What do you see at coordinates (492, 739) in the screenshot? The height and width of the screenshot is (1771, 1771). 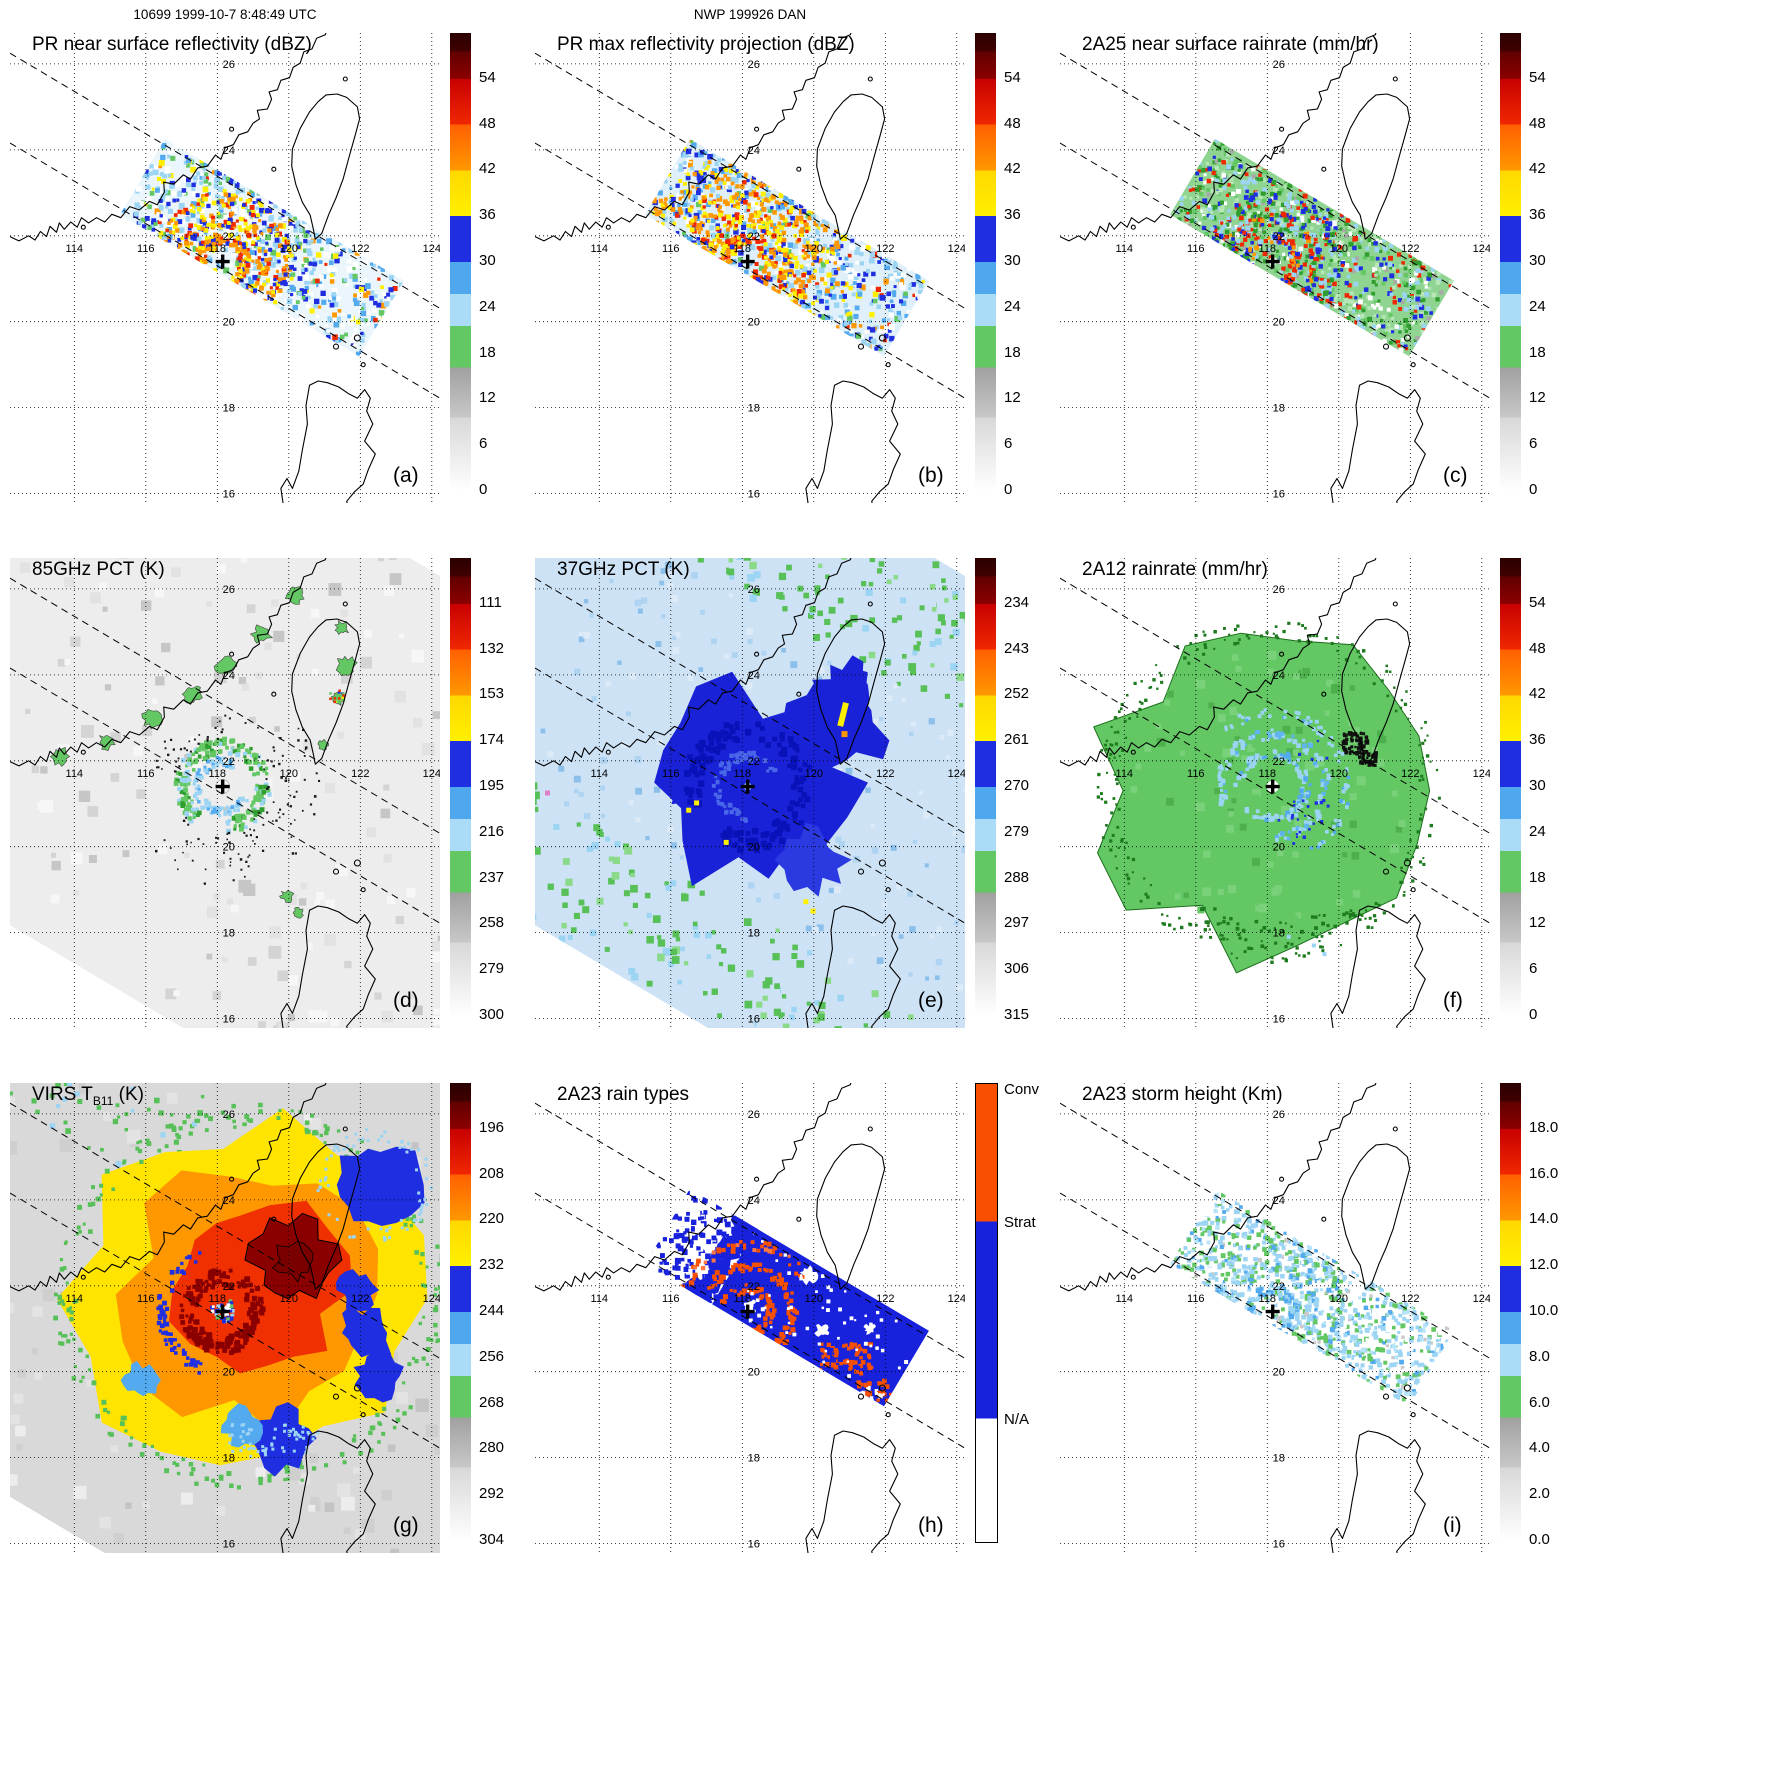 I see `colorbar-tick-label: 174` at bounding box center [492, 739].